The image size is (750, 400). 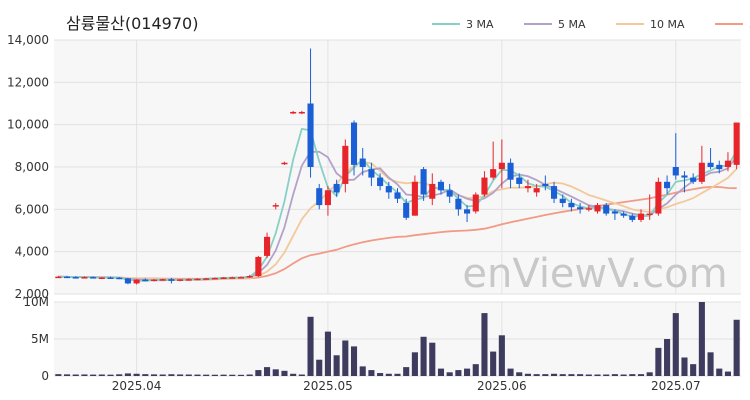 What do you see at coordinates (667, 24) in the screenshot?
I see `legend-label: 10 MA` at bounding box center [667, 24].